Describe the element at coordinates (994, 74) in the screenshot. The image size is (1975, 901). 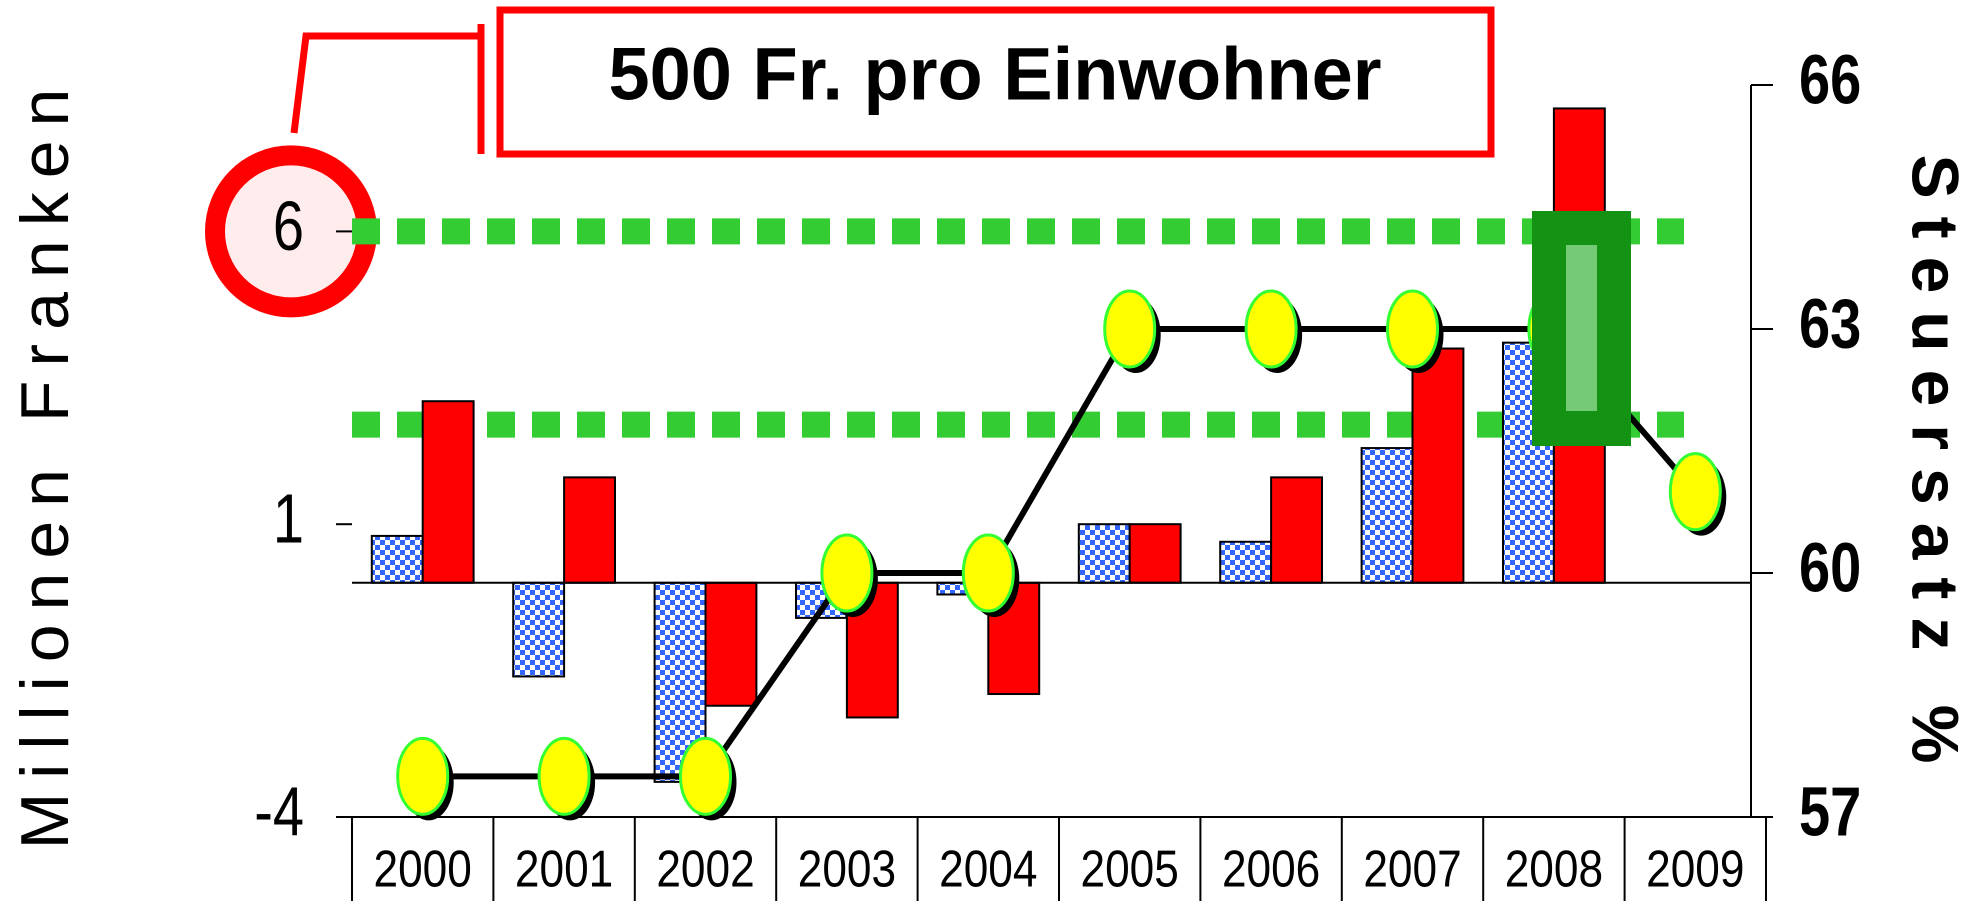
I see `annotation: 500 Fr. pro Einwohner` at that location.